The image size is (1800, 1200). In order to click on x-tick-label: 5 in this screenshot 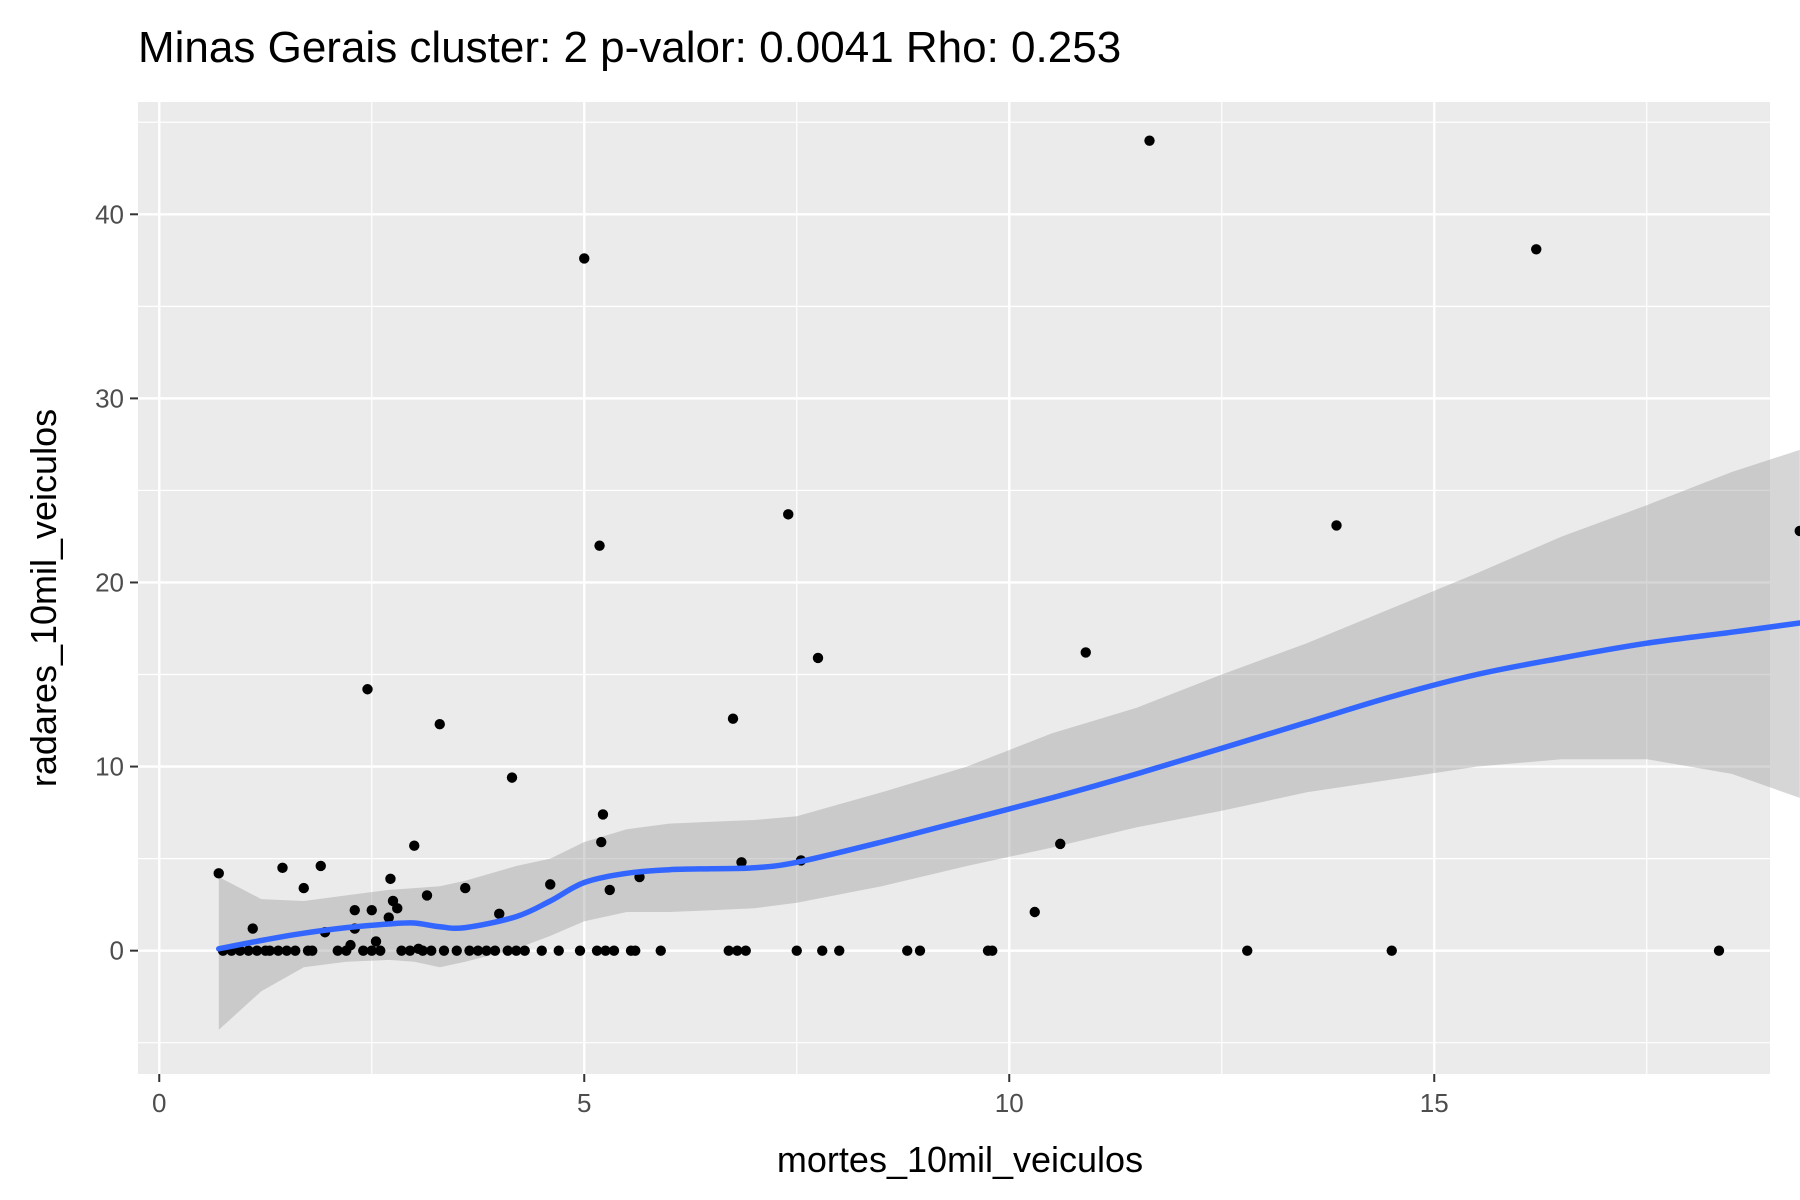, I will do `click(584, 1103)`.